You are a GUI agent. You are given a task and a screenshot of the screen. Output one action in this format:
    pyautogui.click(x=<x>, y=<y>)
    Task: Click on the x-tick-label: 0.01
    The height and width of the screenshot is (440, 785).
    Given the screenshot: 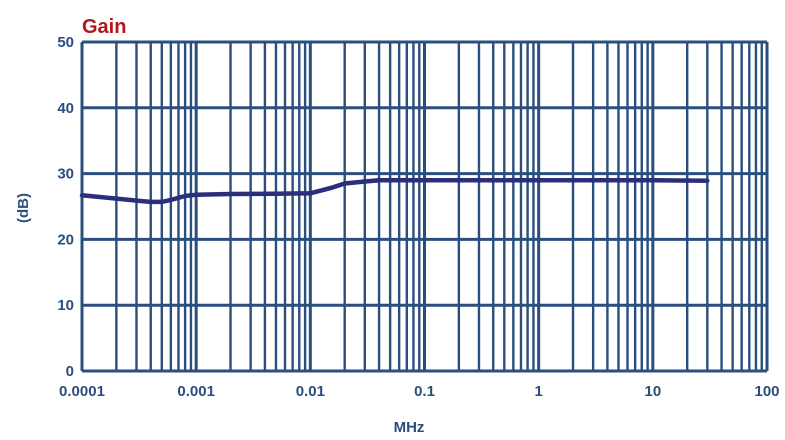 What is the action you would take?
    pyautogui.click(x=310, y=391)
    